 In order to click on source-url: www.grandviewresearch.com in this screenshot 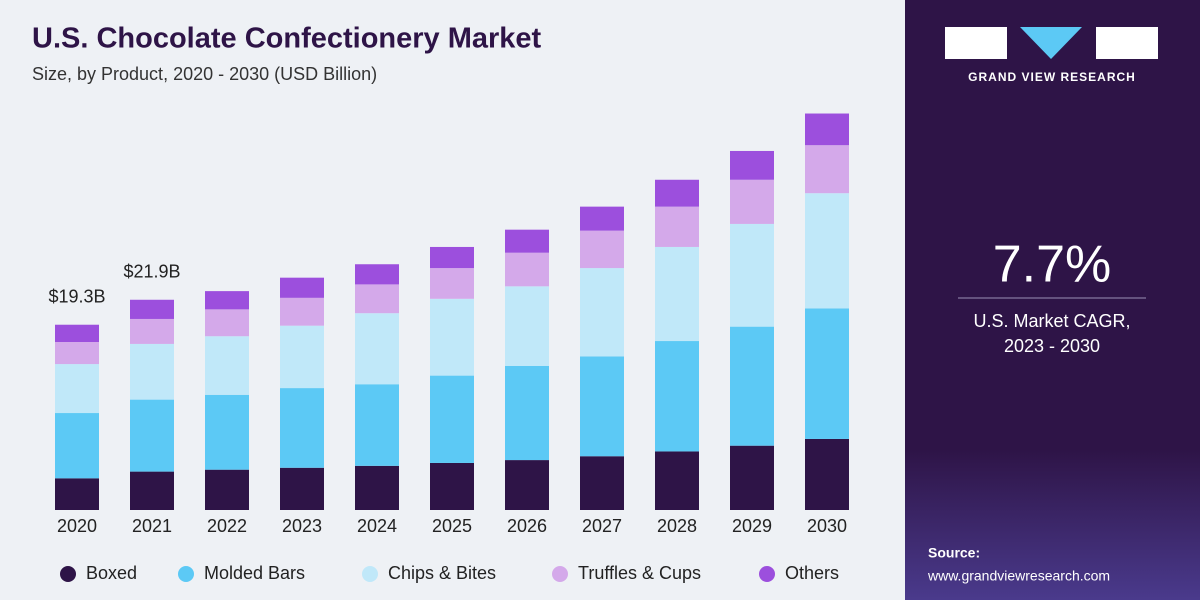, I will do `click(1018, 576)`.